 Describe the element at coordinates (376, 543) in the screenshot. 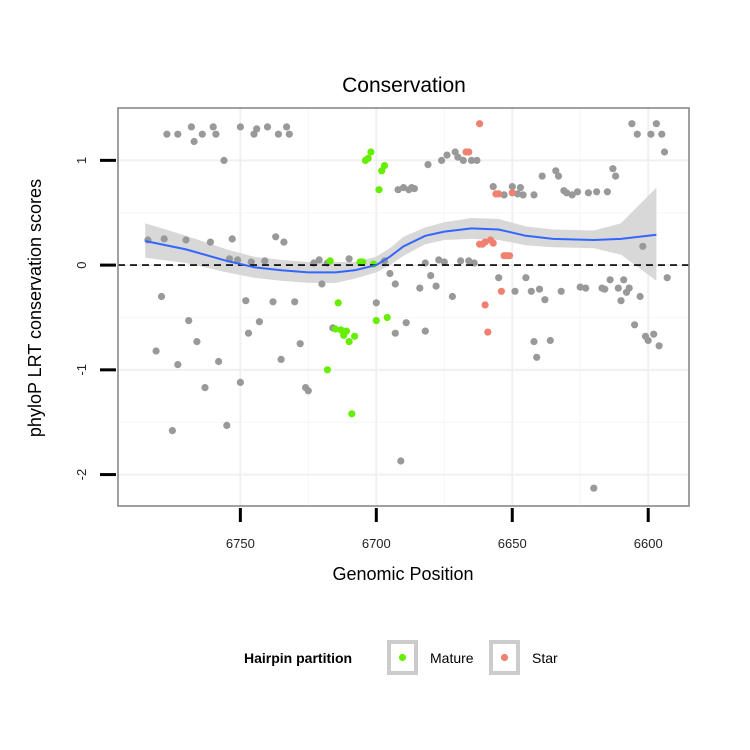

I see `x-tick-label: 6700` at that location.